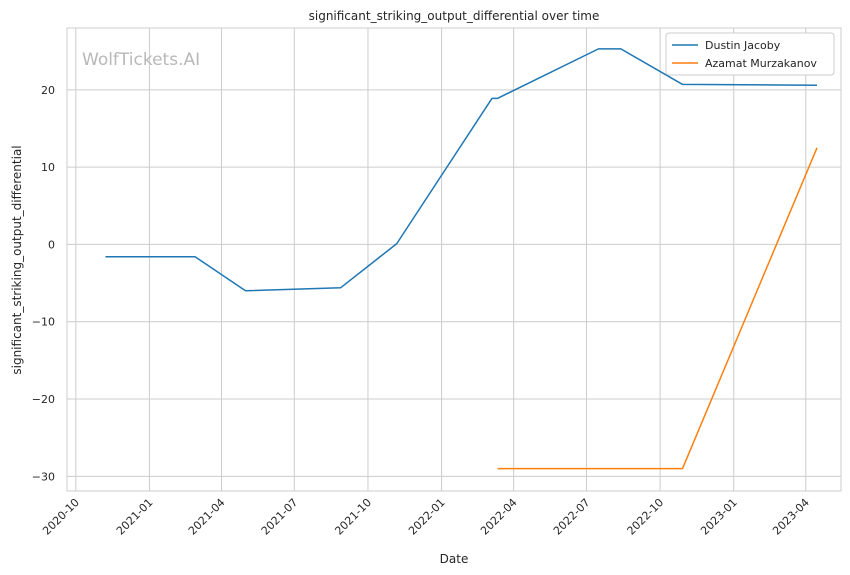  I want to click on y-tick-labels: −30 −20 −10 0 10 20, so click(43, 283).